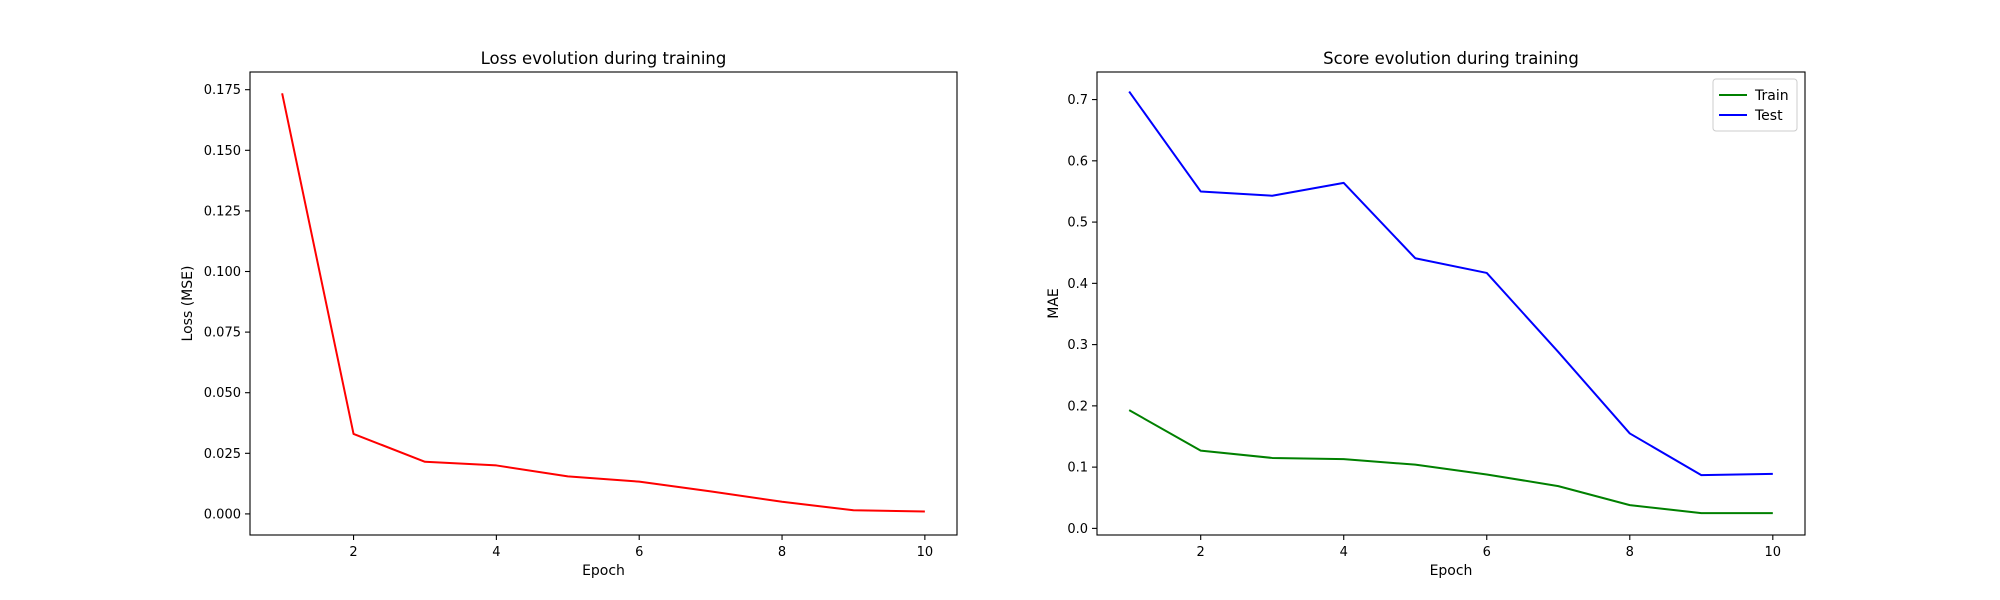  What do you see at coordinates (1054, 303) in the screenshot?
I see `y-axis-label: MAE` at bounding box center [1054, 303].